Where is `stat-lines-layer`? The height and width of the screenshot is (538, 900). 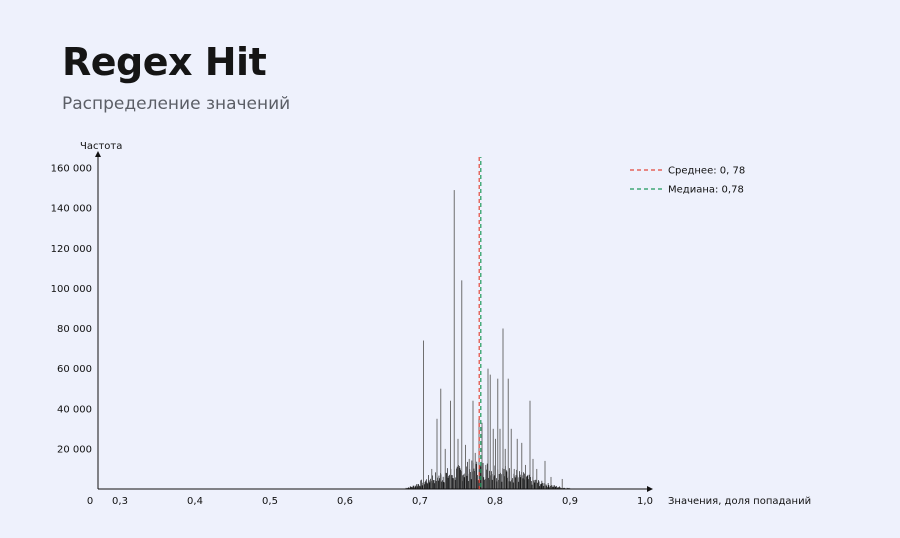
stat-lines-layer is located at coordinates (480, 323).